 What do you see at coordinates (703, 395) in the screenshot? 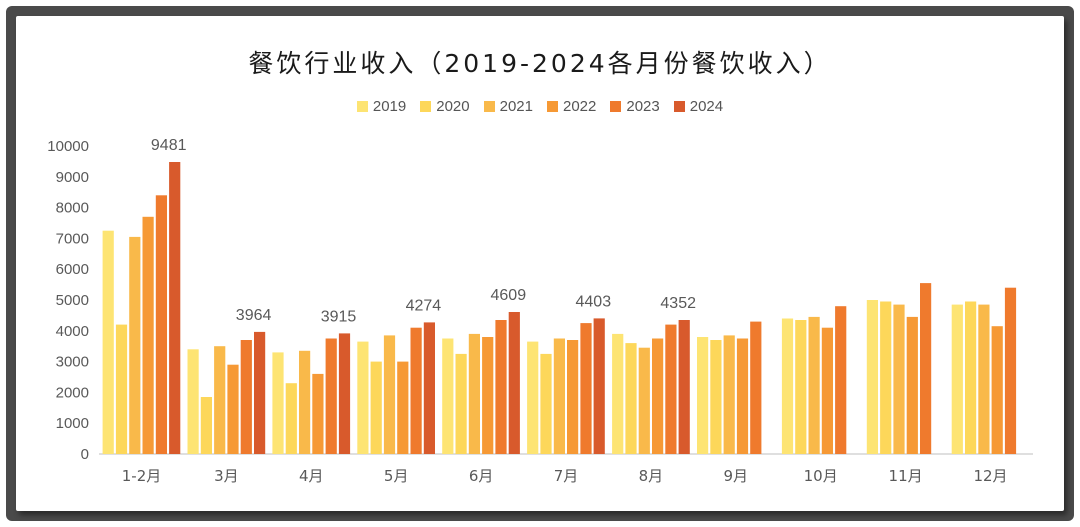
I see `bar-2019-9月` at bounding box center [703, 395].